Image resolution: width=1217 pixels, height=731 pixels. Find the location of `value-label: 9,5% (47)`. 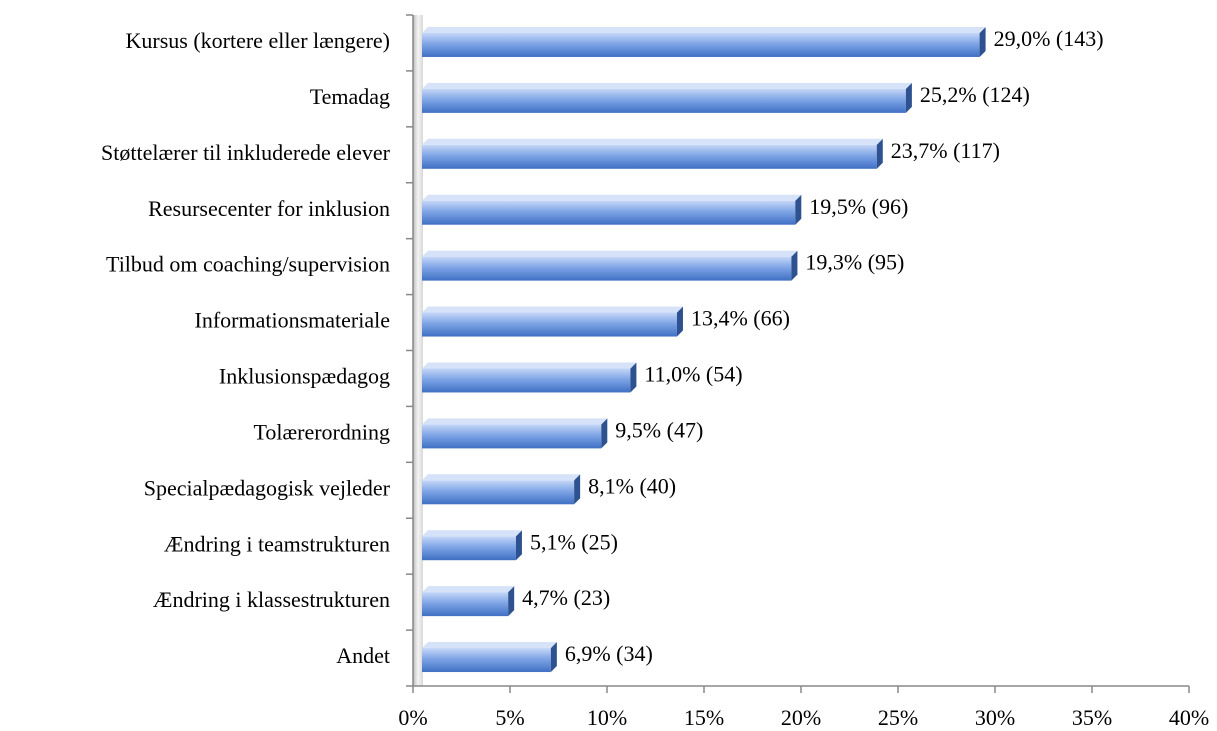

value-label: 9,5% (47) is located at coordinates (659, 429).